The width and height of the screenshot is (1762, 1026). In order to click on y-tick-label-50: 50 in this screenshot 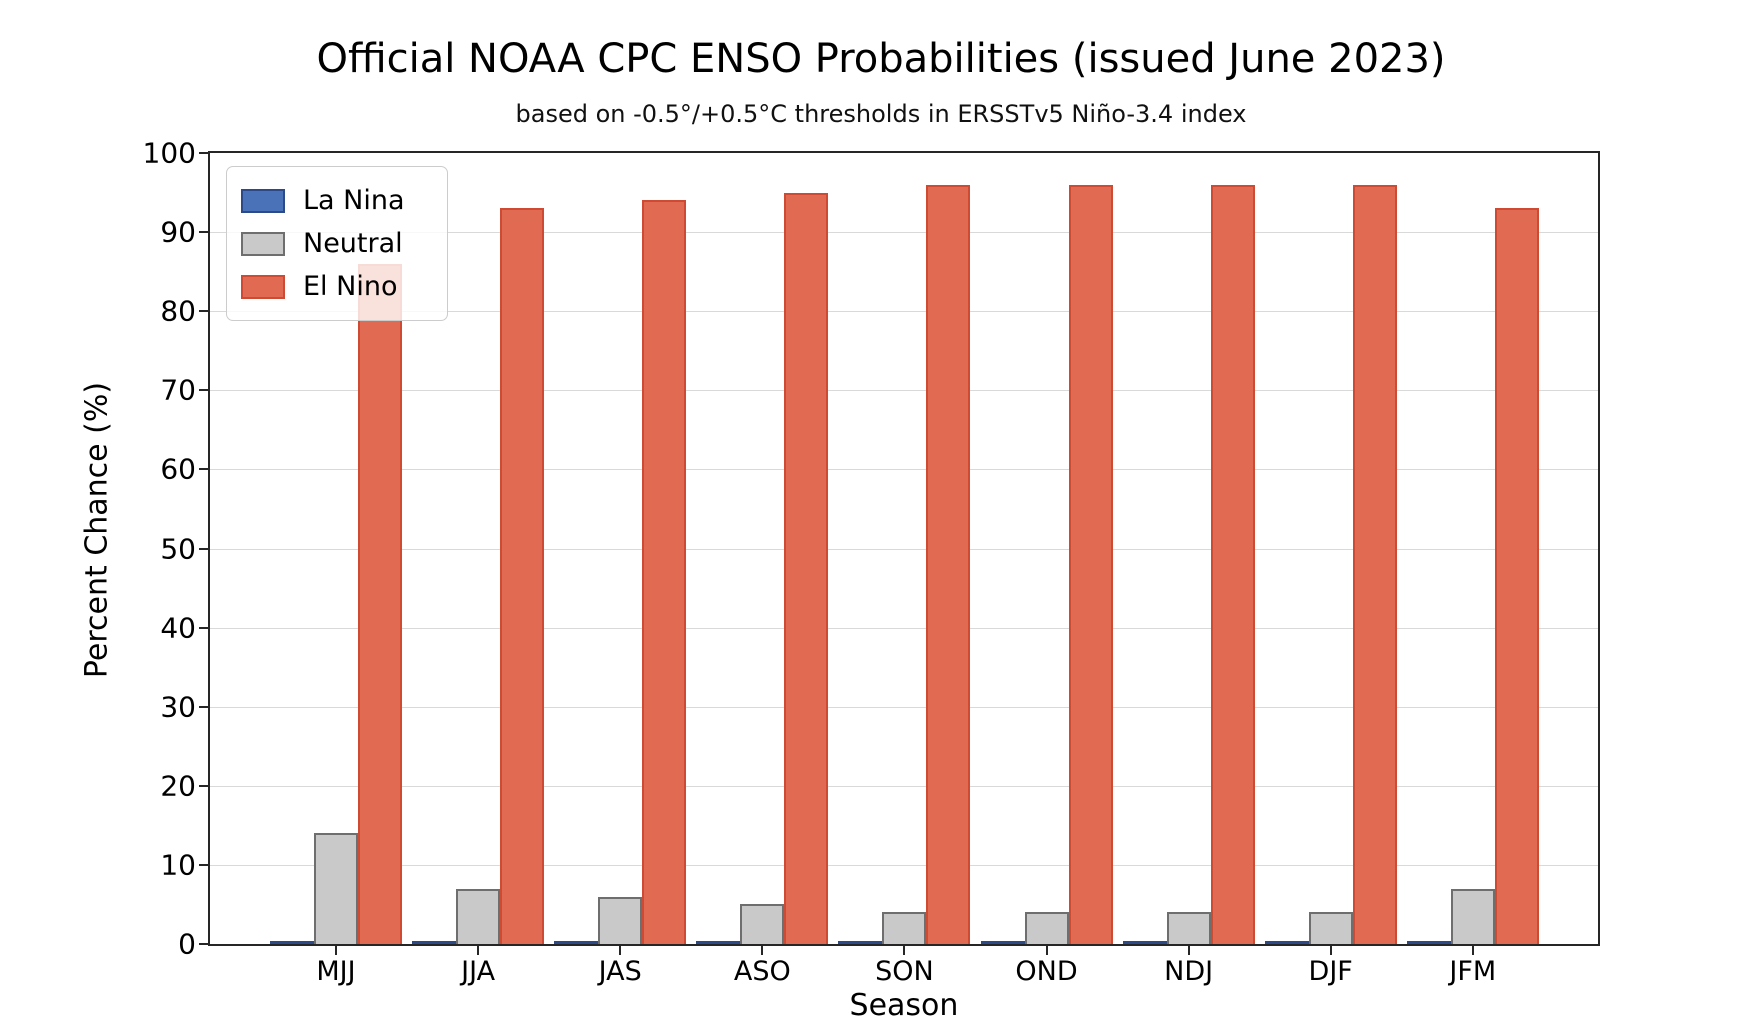, I will do `click(178, 548)`.